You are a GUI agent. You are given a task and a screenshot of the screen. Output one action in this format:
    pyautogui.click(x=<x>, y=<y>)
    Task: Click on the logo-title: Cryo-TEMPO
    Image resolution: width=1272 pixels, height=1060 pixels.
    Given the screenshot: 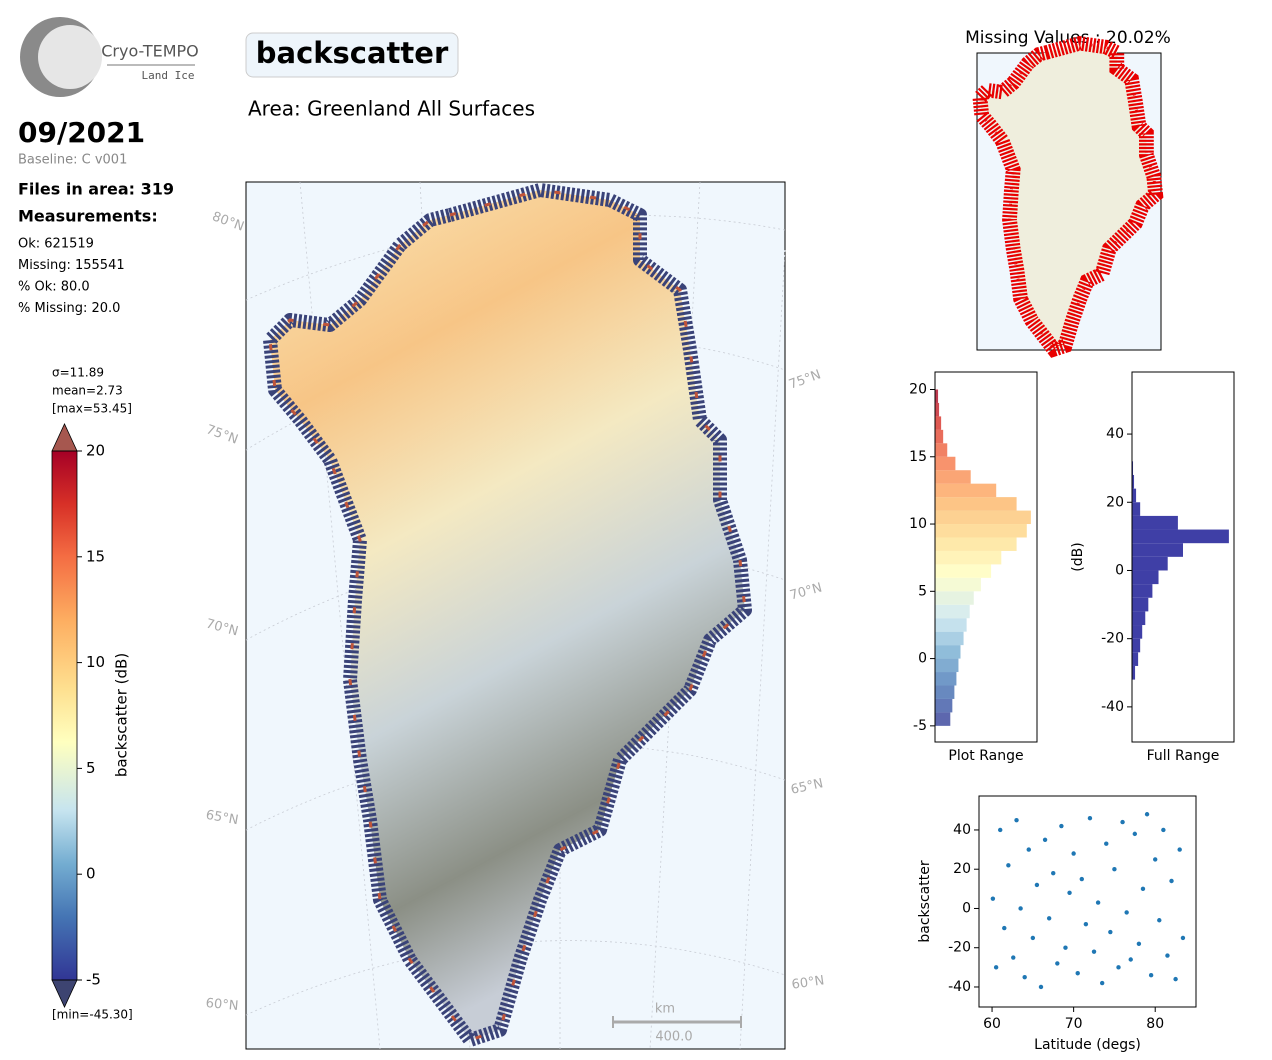 What is the action you would take?
    pyautogui.click(x=150, y=51)
    